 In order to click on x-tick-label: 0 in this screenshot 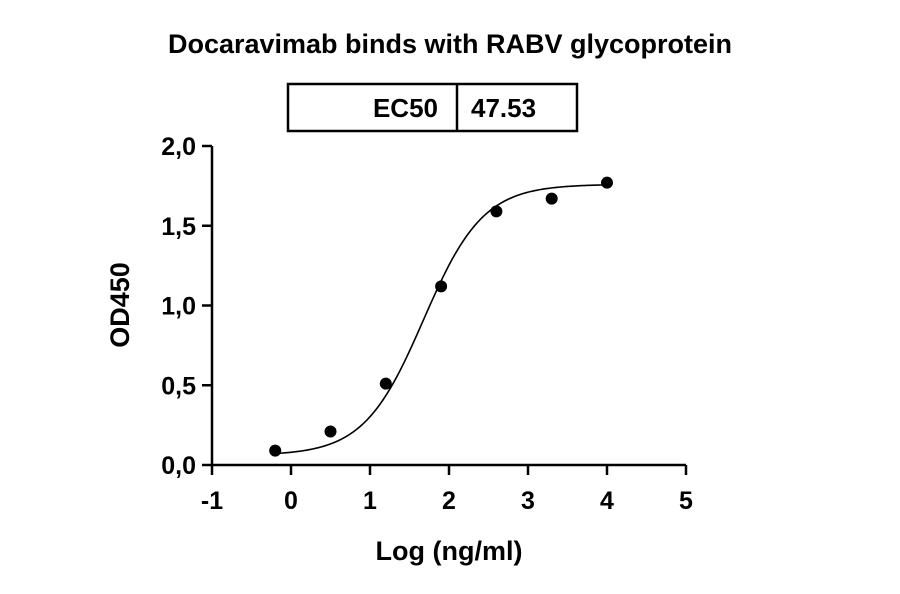, I will do `click(291, 501)`.